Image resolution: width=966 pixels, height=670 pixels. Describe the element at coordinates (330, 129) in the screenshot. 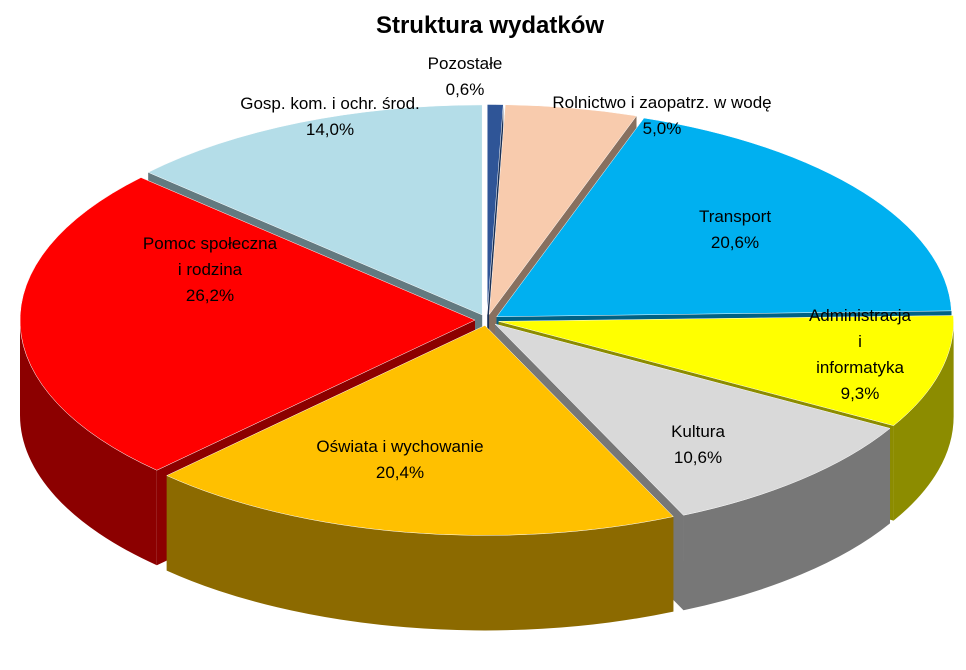

I see `value-label: 14,0%` at that location.